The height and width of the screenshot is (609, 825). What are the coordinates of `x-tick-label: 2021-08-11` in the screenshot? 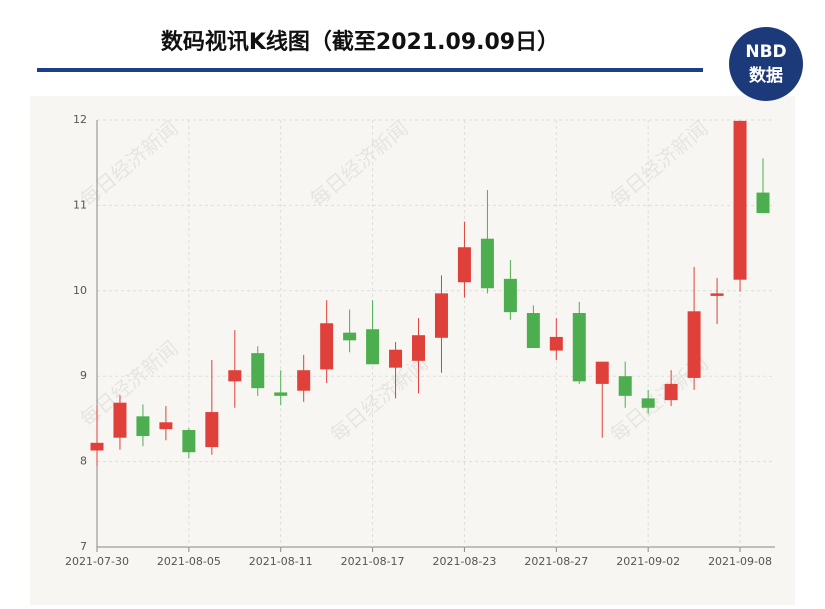 It's located at (281, 561).